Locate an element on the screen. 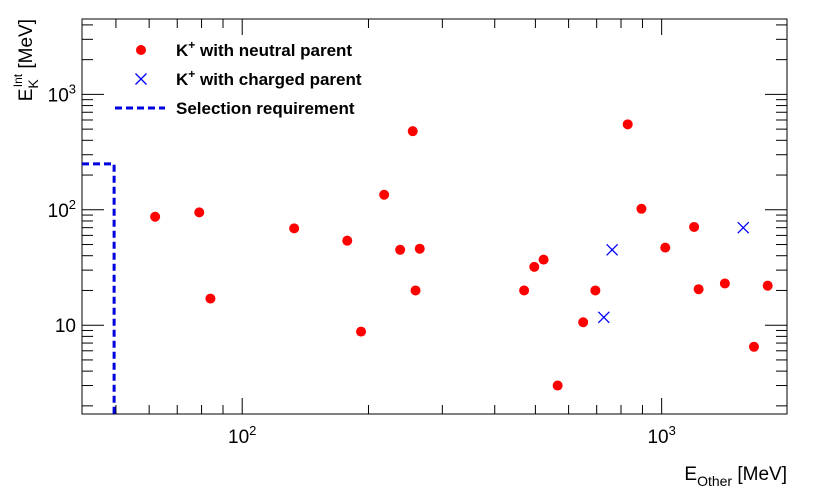 This screenshot has width=830, height=492. y-tick-label: 10 is located at coordinates (65, 326).